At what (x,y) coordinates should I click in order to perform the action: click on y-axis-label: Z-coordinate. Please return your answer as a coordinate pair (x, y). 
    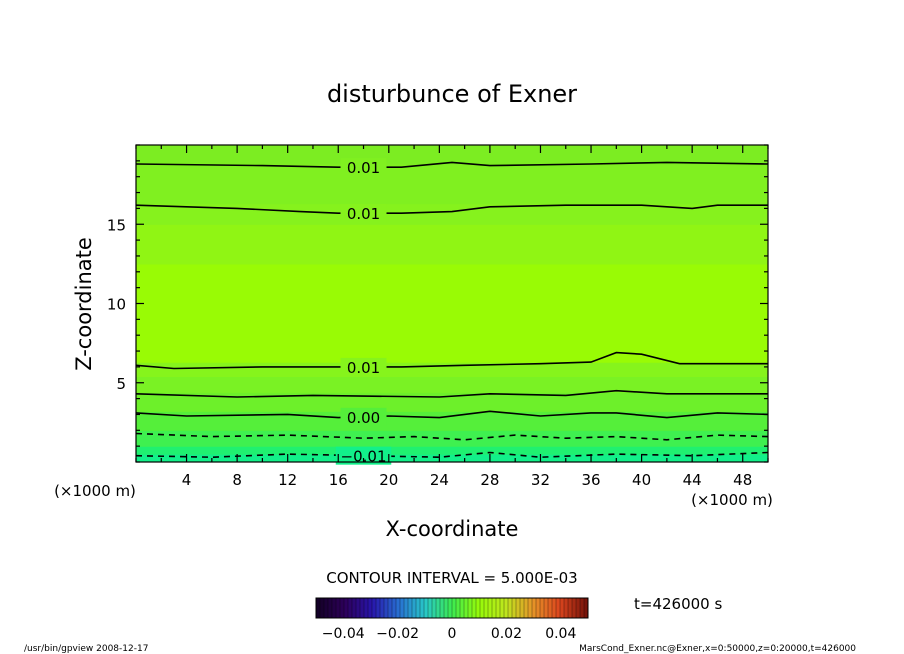
    Looking at the image, I should click on (84, 304).